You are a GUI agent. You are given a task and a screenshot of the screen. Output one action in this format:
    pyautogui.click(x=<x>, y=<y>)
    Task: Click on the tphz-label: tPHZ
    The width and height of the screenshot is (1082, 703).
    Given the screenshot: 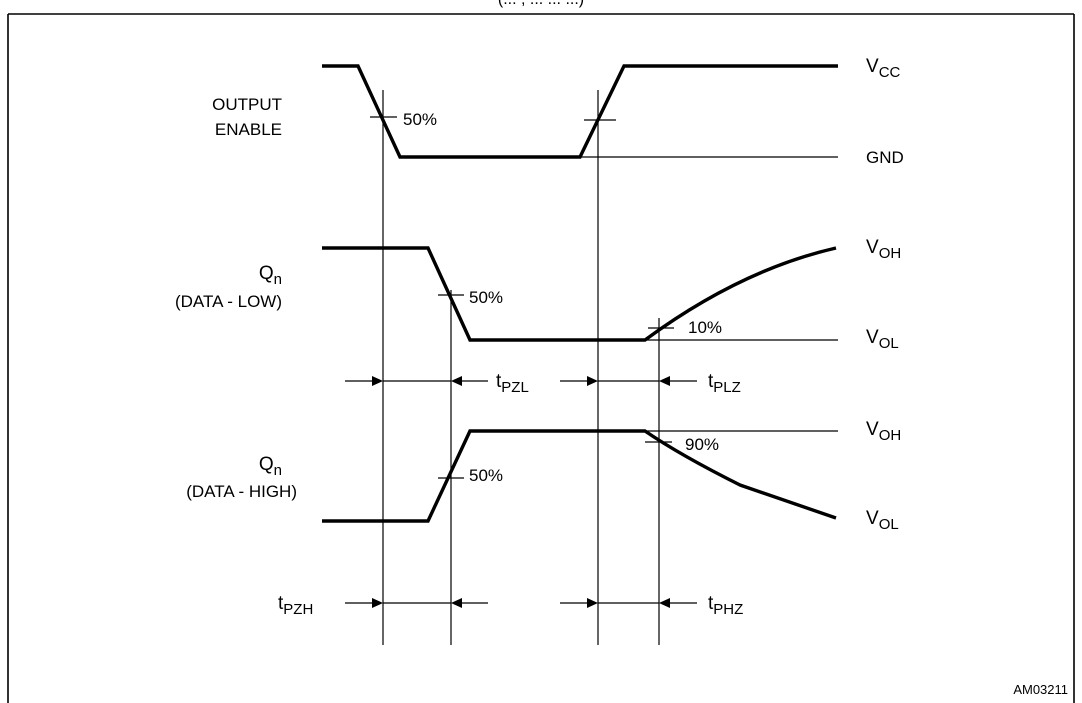 What is the action you would take?
    pyautogui.click(x=725, y=605)
    